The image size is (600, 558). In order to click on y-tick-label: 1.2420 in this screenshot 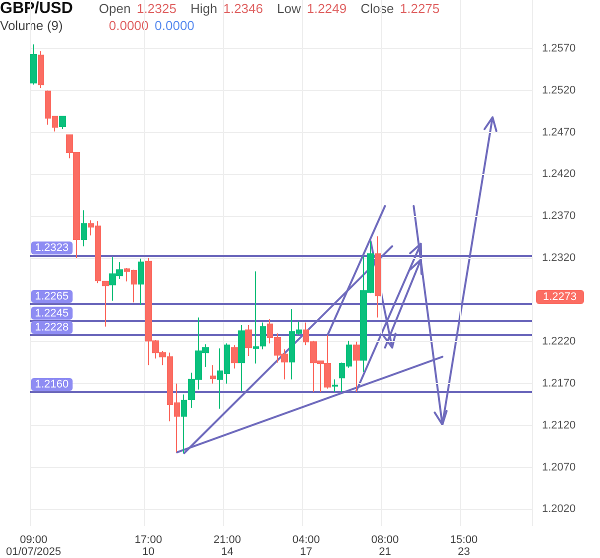, I will do `click(559, 174)`.